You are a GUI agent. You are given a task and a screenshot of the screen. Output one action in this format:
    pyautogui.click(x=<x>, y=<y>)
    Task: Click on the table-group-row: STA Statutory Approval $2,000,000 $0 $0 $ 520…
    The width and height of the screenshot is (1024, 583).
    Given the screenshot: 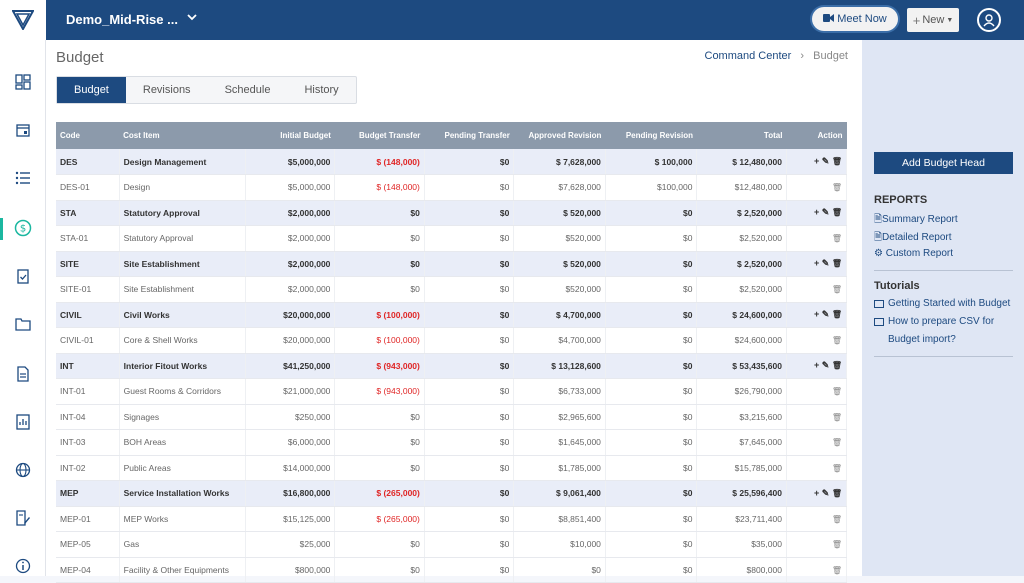 What is the action you would take?
    pyautogui.click(x=452, y=213)
    